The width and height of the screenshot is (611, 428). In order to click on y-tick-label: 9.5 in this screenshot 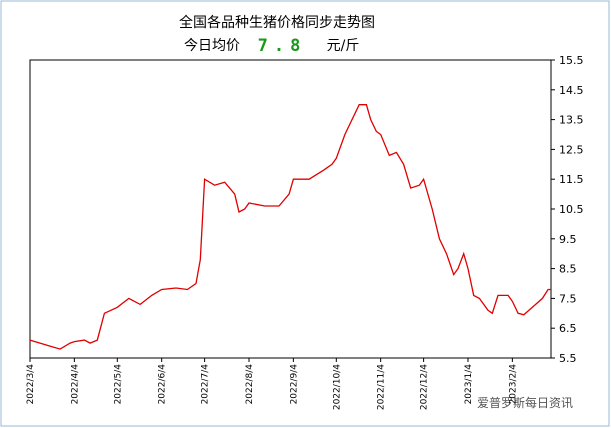, I will do `click(568, 239)`.